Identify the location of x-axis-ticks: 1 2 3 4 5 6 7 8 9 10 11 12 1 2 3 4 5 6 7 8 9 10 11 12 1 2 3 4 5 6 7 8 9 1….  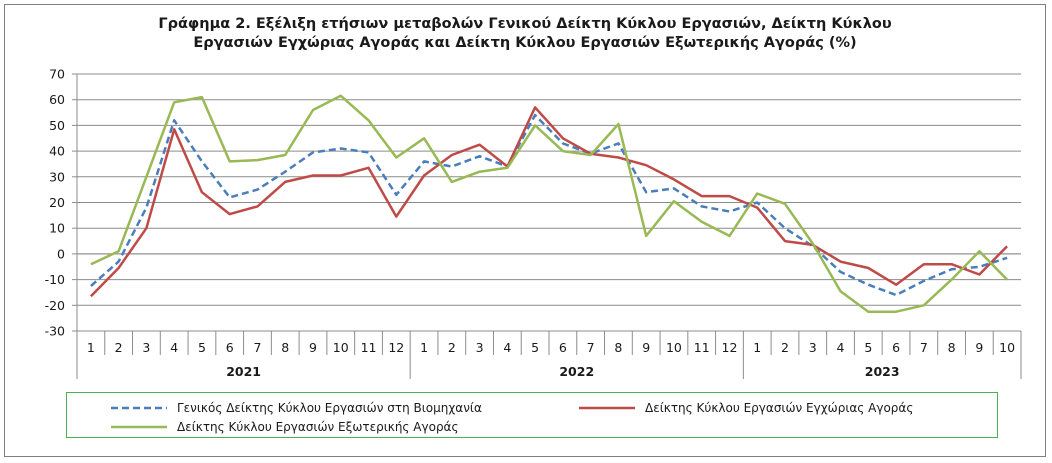
(549, 354).